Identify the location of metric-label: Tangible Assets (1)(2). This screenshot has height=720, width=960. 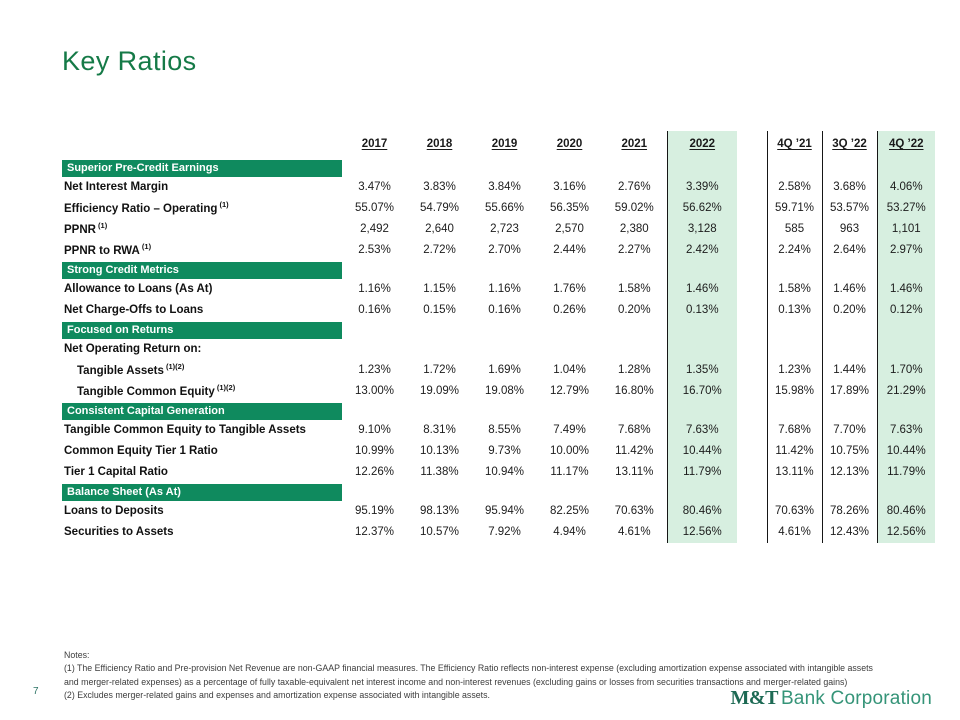
(131, 370).